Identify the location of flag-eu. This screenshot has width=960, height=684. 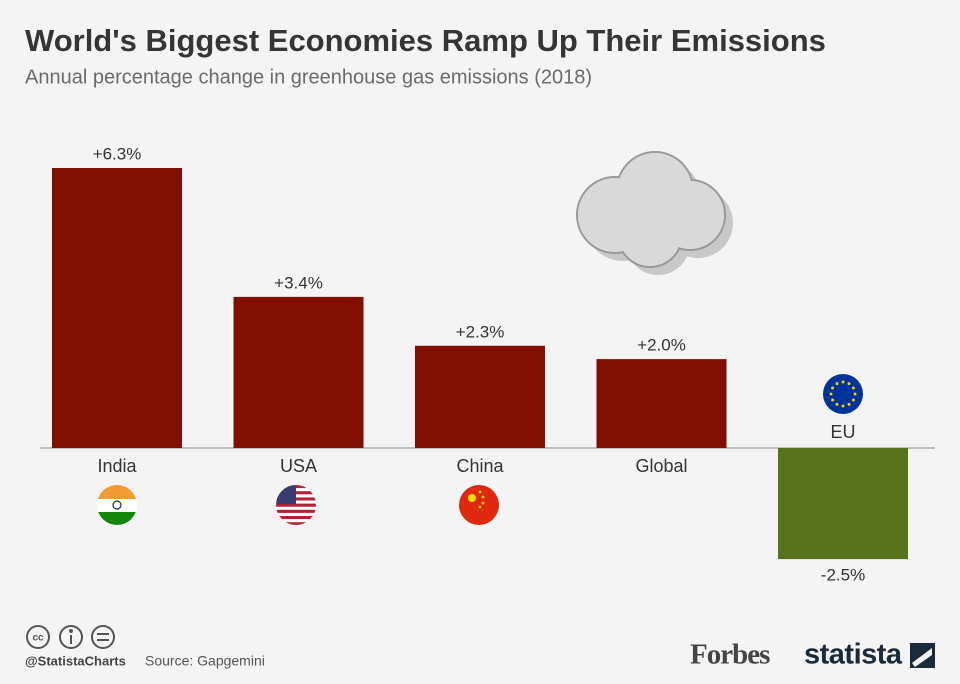
(843, 394).